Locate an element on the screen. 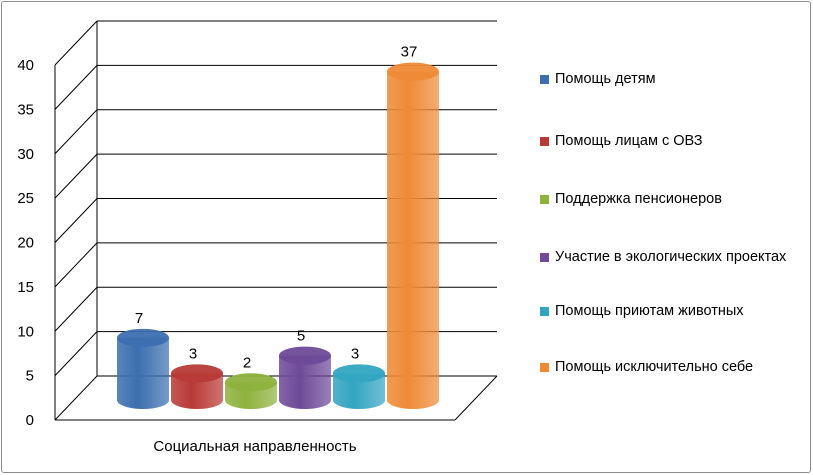 This screenshot has width=813, height=475. legend-item: Помощь лицам с ОВЗ is located at coordinates (670, 141).